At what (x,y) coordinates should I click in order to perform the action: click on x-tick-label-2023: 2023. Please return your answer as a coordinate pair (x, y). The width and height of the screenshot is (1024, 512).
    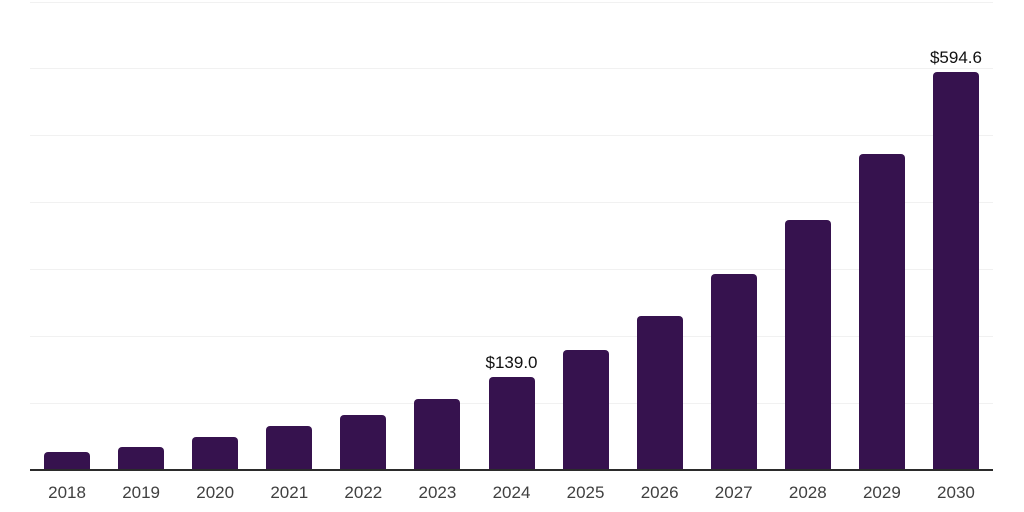
    Looking at the image, I should click on (437, 492).